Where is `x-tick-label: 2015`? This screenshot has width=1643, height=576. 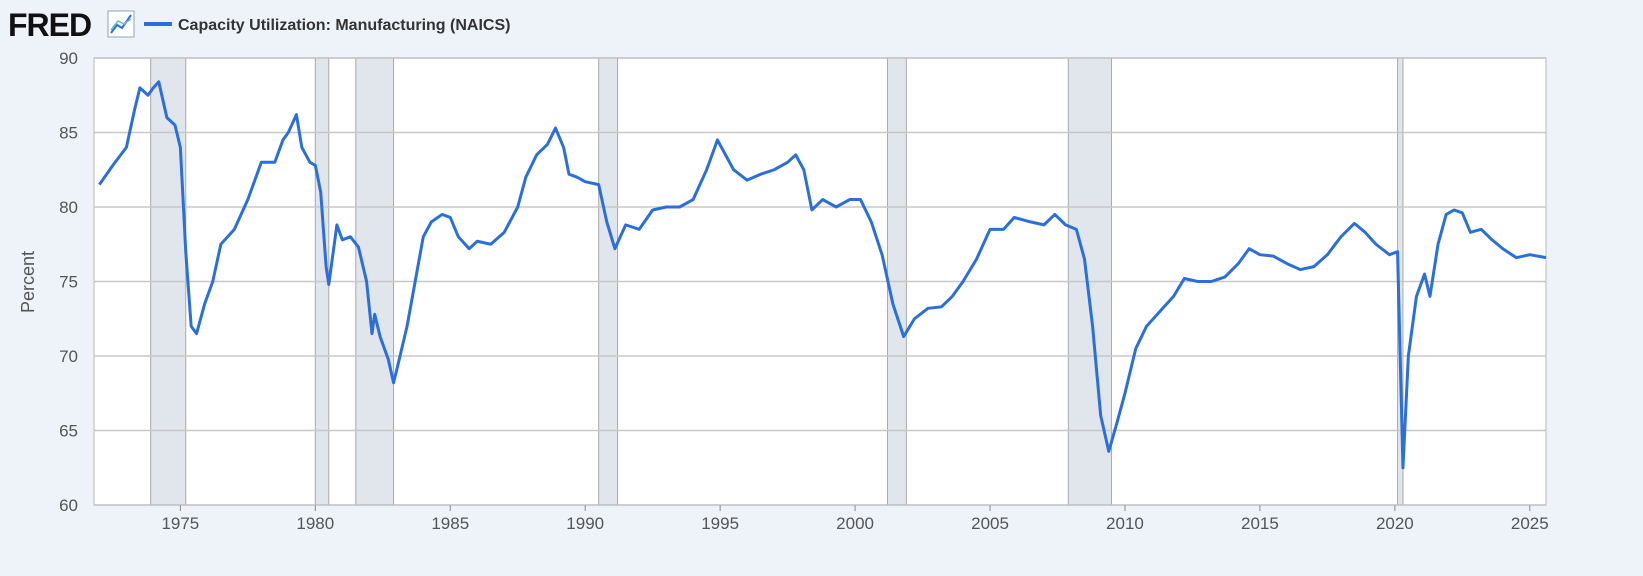 x-tick-label: 2015 is located at coordinates (1260, 523).